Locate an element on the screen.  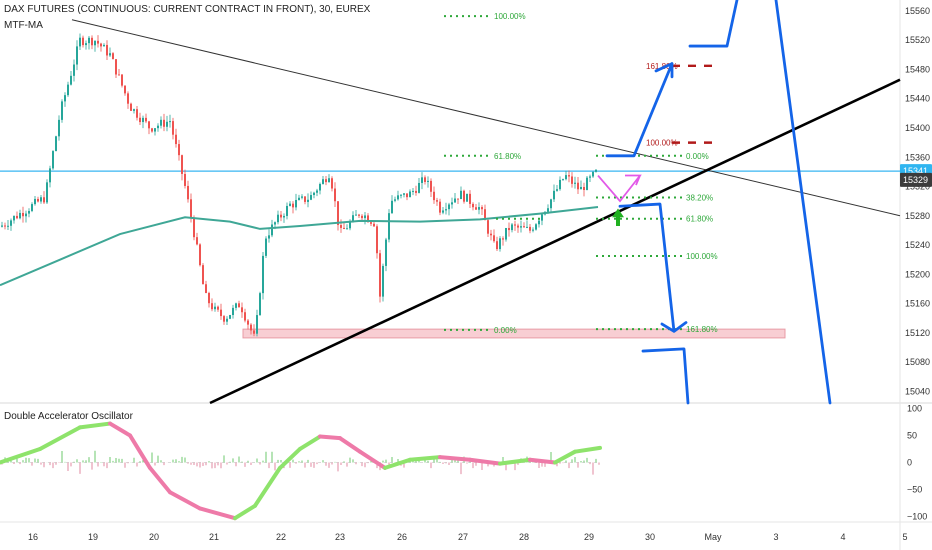
time-tick: 30 is located at coordinates (650, 537).